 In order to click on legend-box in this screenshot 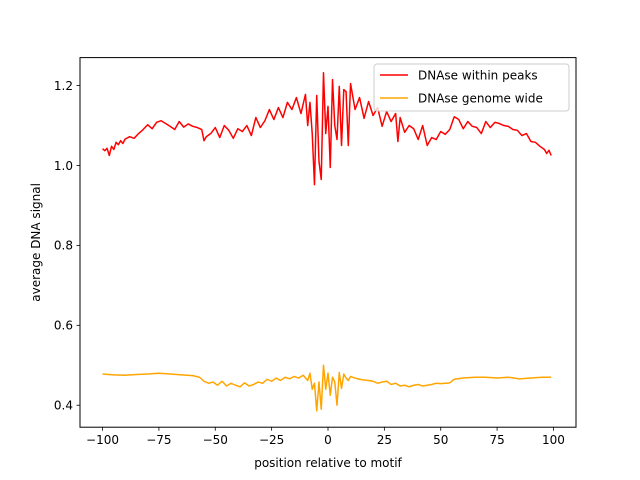, I will do `click(471, 87)`.